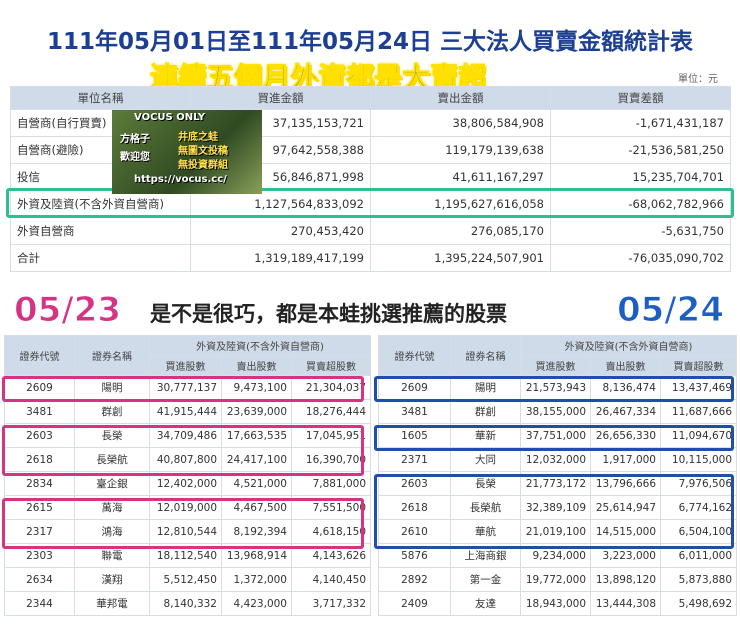 Image resolution: width=740 pixels, height=625 pixels. Describe the element at coordinates (414, 507) in the screenshot. I see `cell: 2618` at that location.